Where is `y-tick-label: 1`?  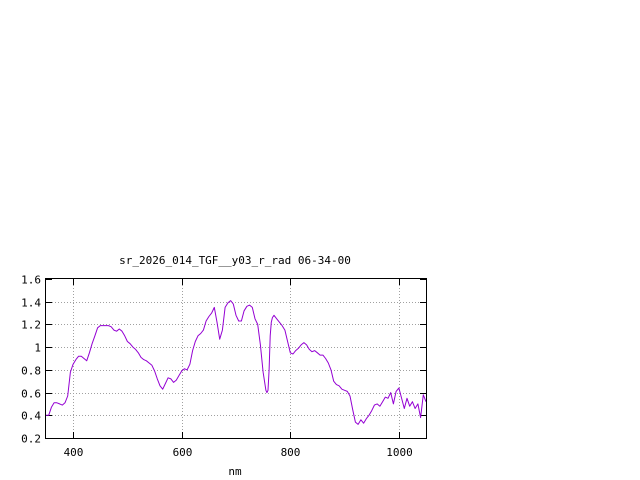 y-tick-label: 1 is located at coordinates (37, 348).